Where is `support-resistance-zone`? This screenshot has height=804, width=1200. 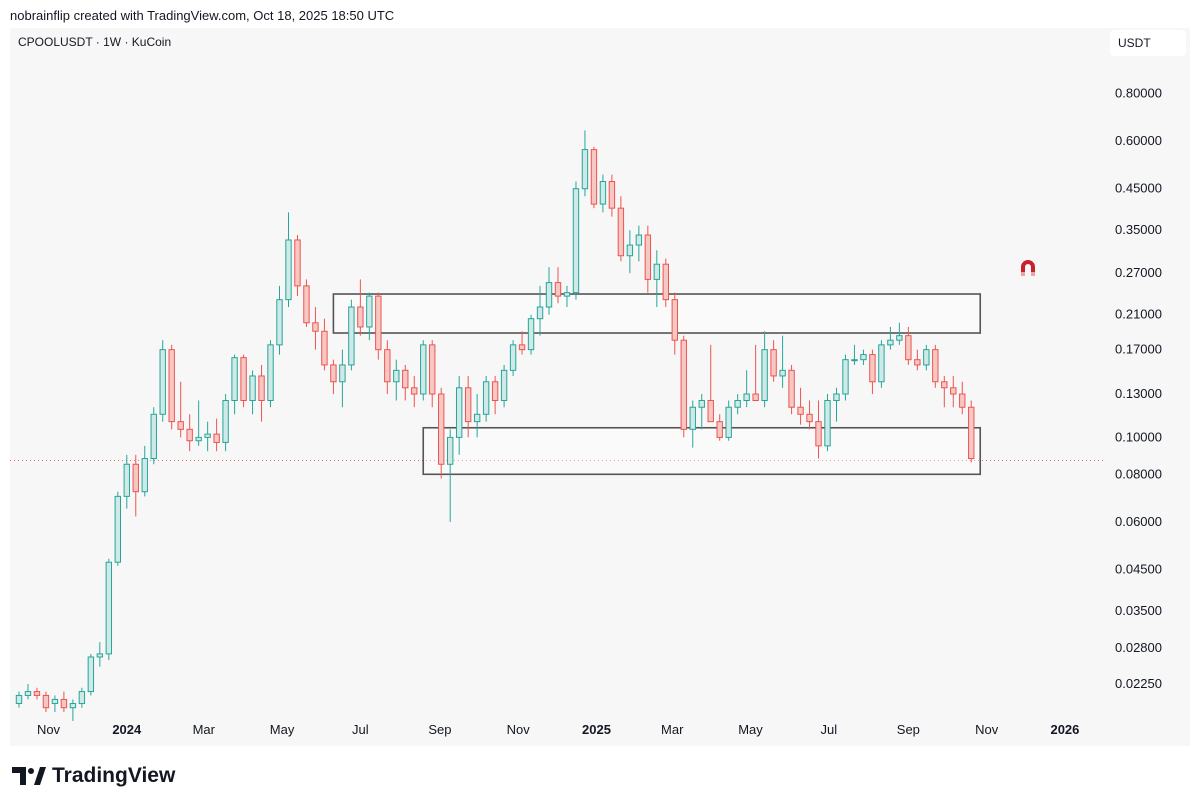 support-resistance-zone is located at coordinates (702, 451).